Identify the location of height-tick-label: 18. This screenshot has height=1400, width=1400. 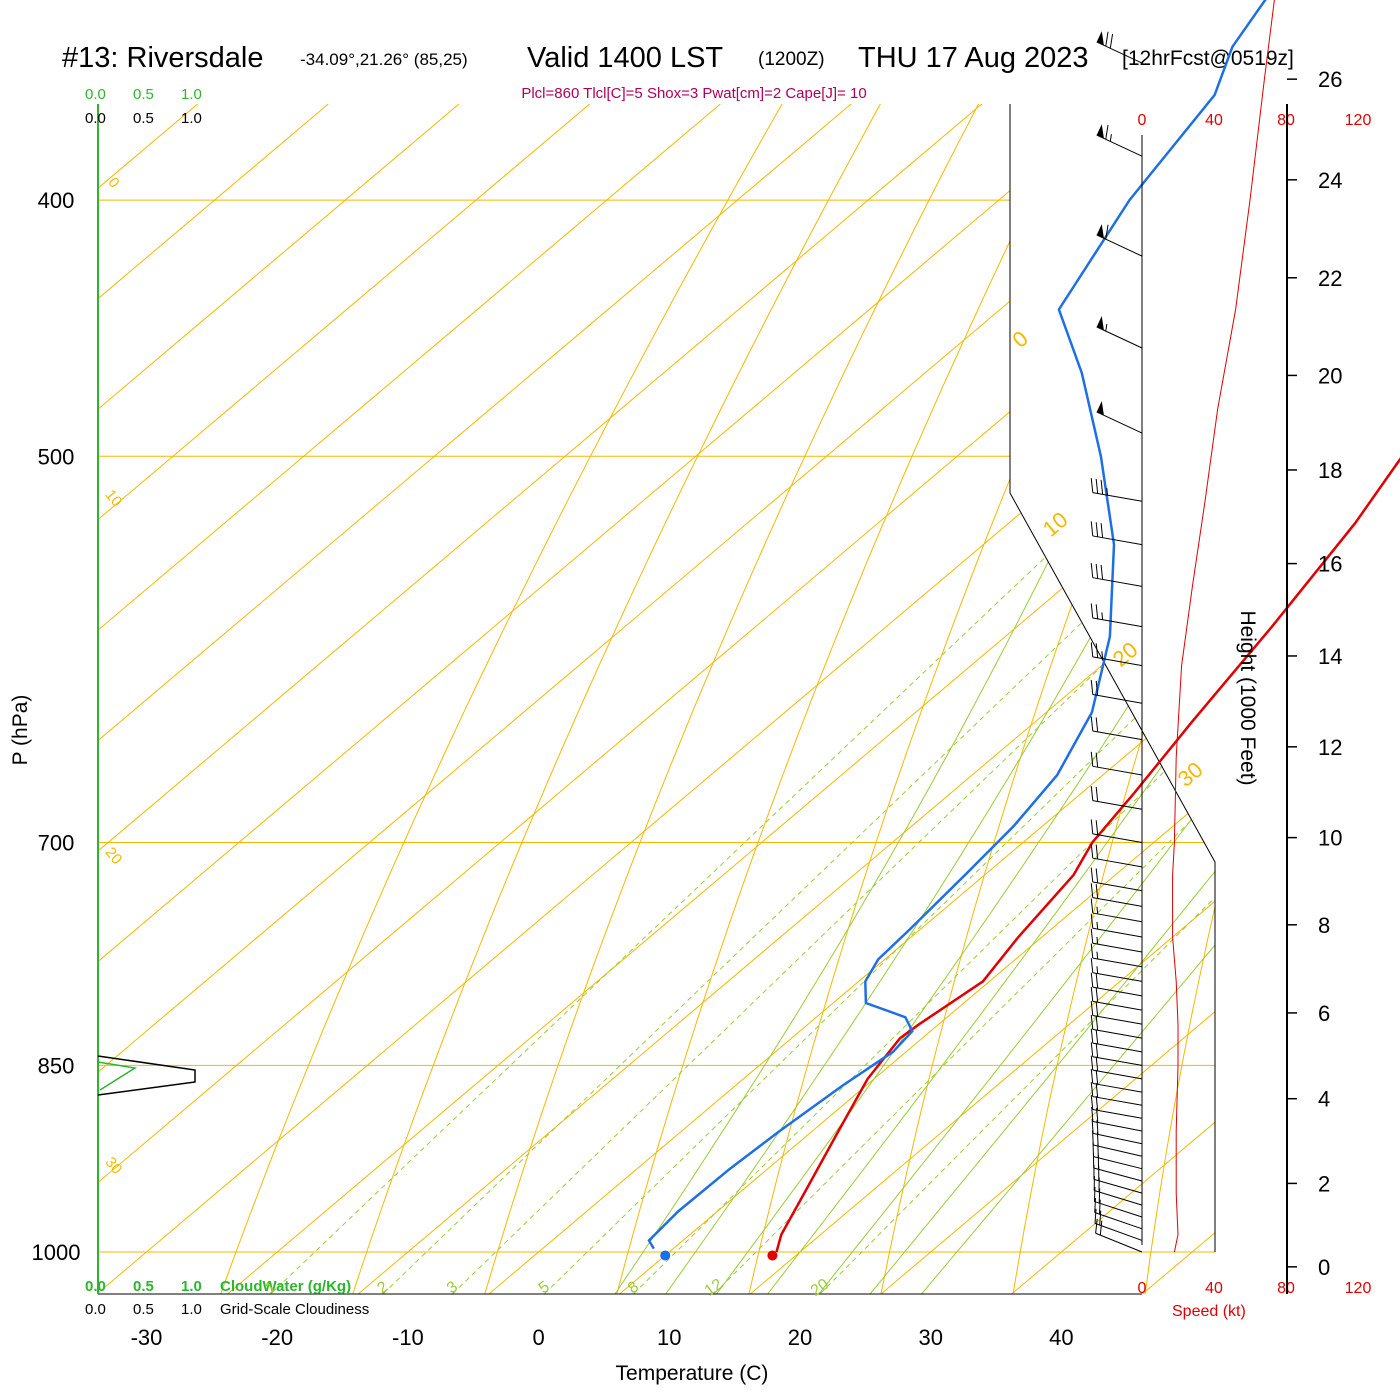
(1330, 470).